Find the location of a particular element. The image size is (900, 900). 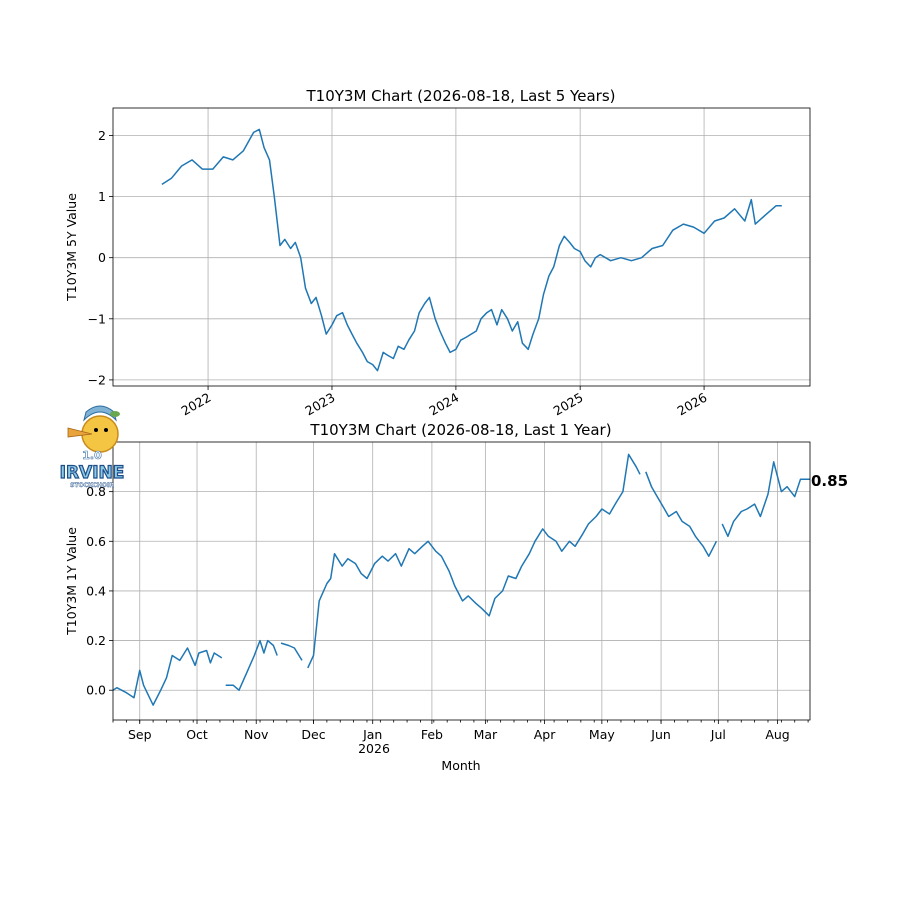

y-tick-label: 1 is located at coordinates (102, 196).